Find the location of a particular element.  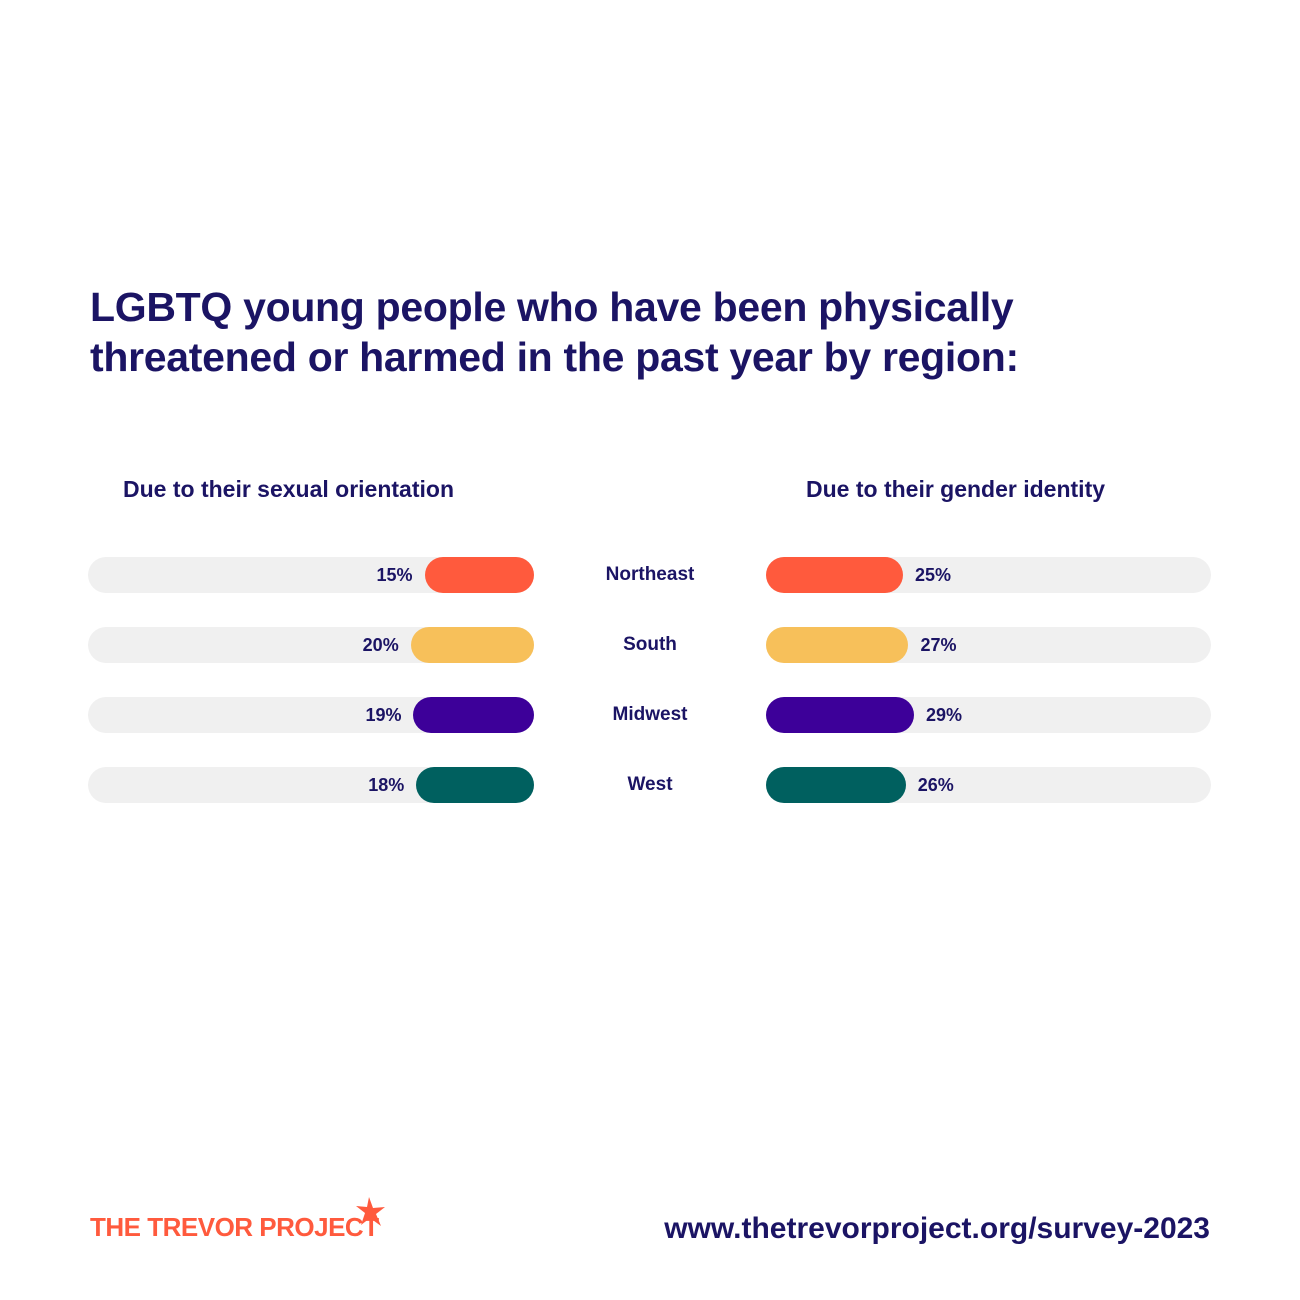

bar-left-south is located at coordinates (472, 645).